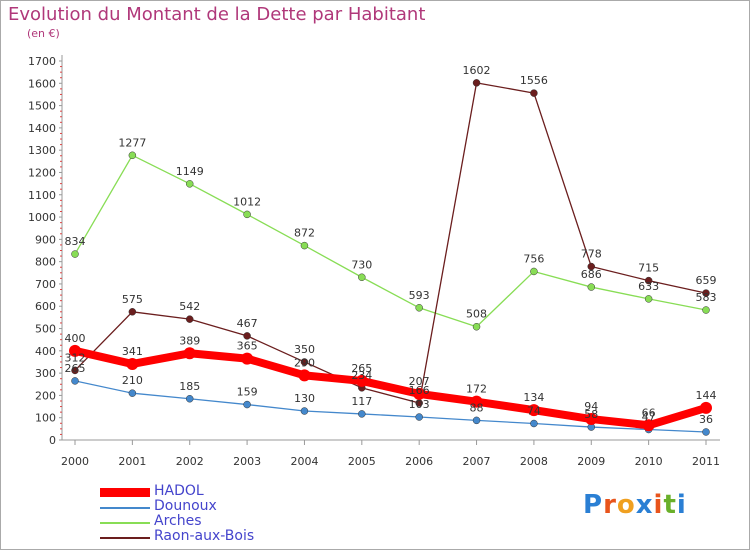 The height and width of the screenshot is (550, 750). I want to click on data-label: 593, so click(419, 295).